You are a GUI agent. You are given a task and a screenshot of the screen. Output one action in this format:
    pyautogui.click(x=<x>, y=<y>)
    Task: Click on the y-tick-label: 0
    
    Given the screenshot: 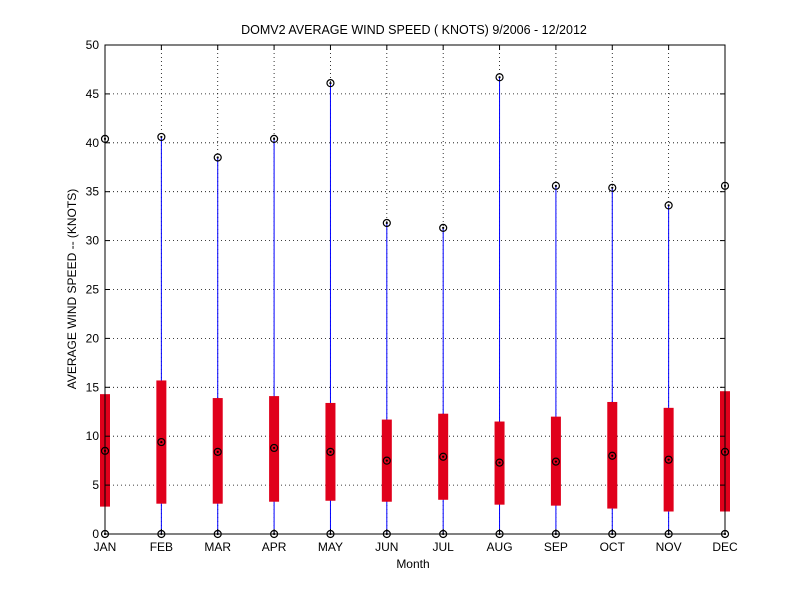 What is the action you would take?
    pyautogui.click(x=95, y=534)
    